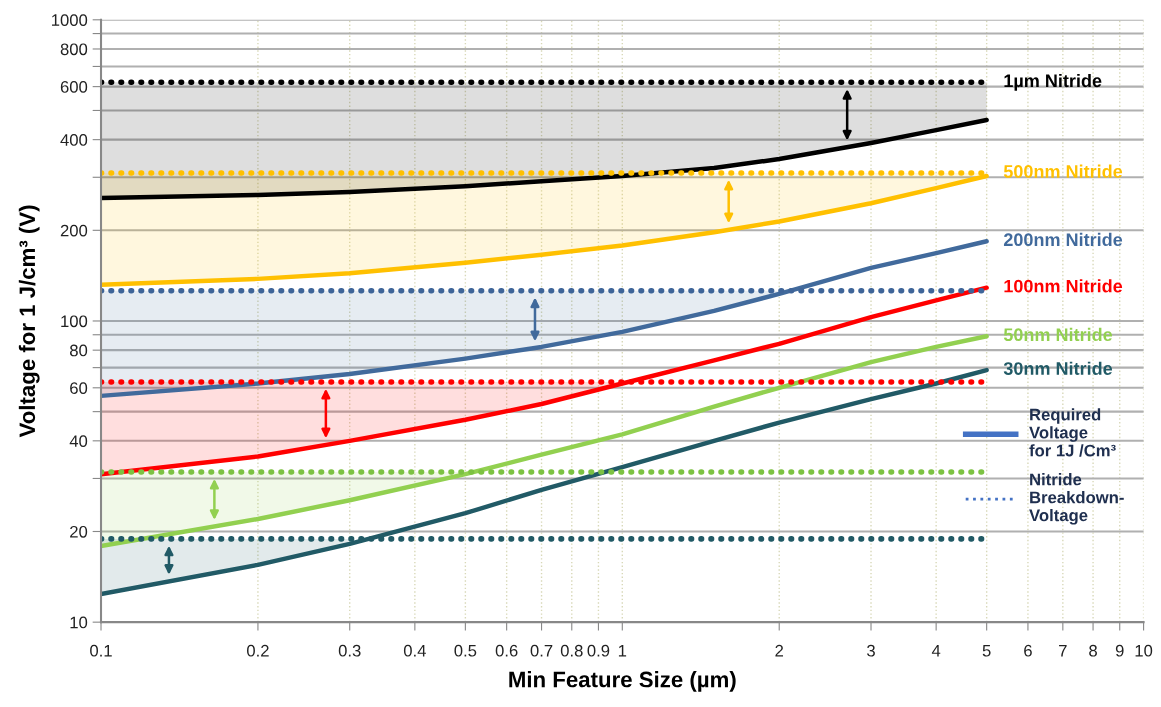 The width and height of the screenshot is (1161, 707). Describe the element at coordinates (1058, 334) in the screenshot. I see `series-label: 50nm Nitride` at that location.